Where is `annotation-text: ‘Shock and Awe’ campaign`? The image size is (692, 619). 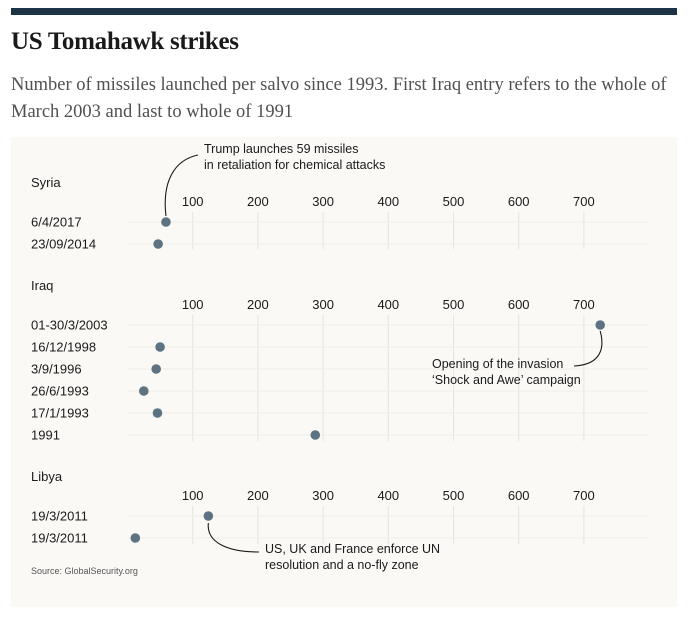 annotation-text: ‘Shock and Awe’ campaign is located at coordinates (506, 380).